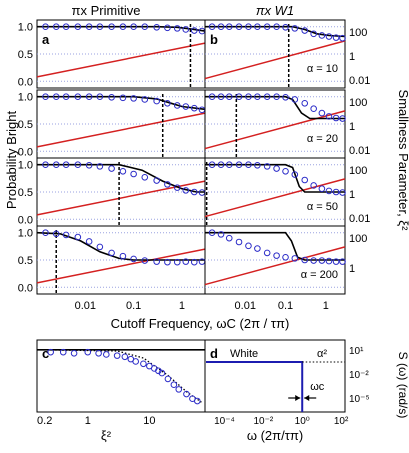 This screenshot has height=453, width=409. Describe the element at coordinates (358, 171) in the screenshot. I see `right-tick-label-2-0: 100` at that location.